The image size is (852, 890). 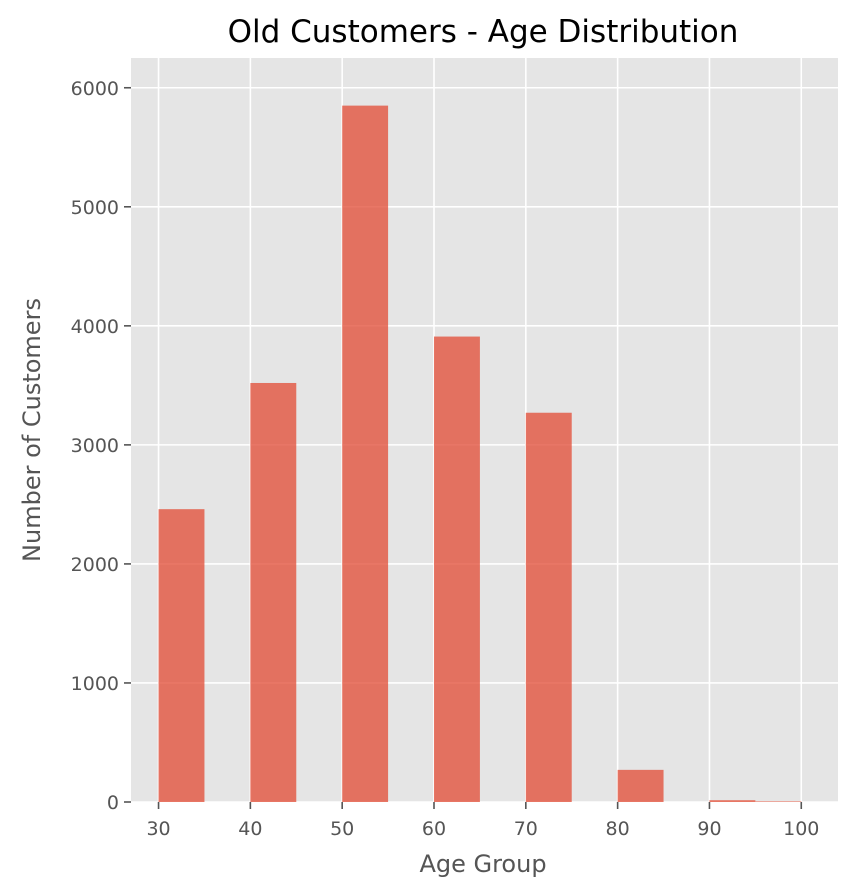 I want to click on y-tick-label: 1000, so click(x=95, y=684).